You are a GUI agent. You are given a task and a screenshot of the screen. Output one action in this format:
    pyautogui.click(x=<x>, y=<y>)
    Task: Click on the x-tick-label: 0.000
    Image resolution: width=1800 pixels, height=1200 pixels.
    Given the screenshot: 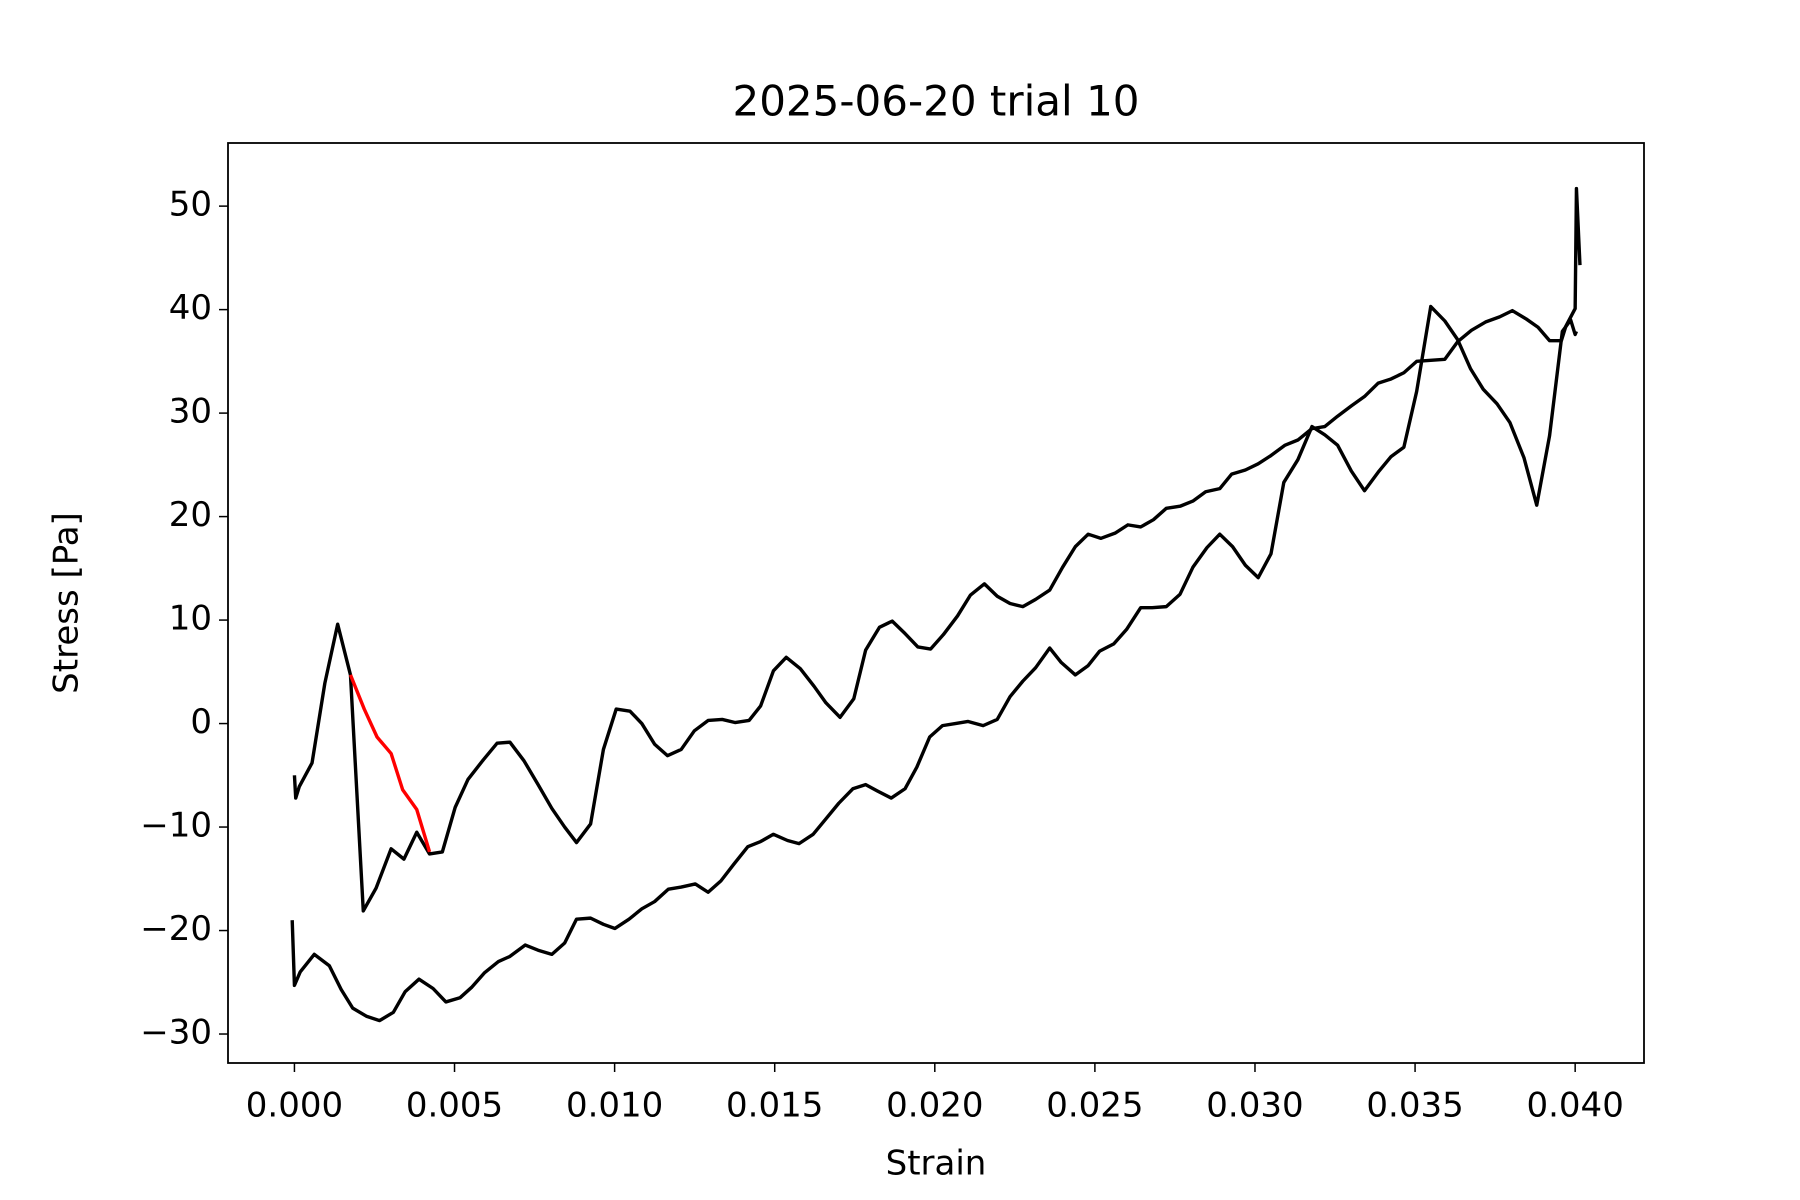 What is the action you would take?
    pyautogui.click(x=294, y=1106)
    